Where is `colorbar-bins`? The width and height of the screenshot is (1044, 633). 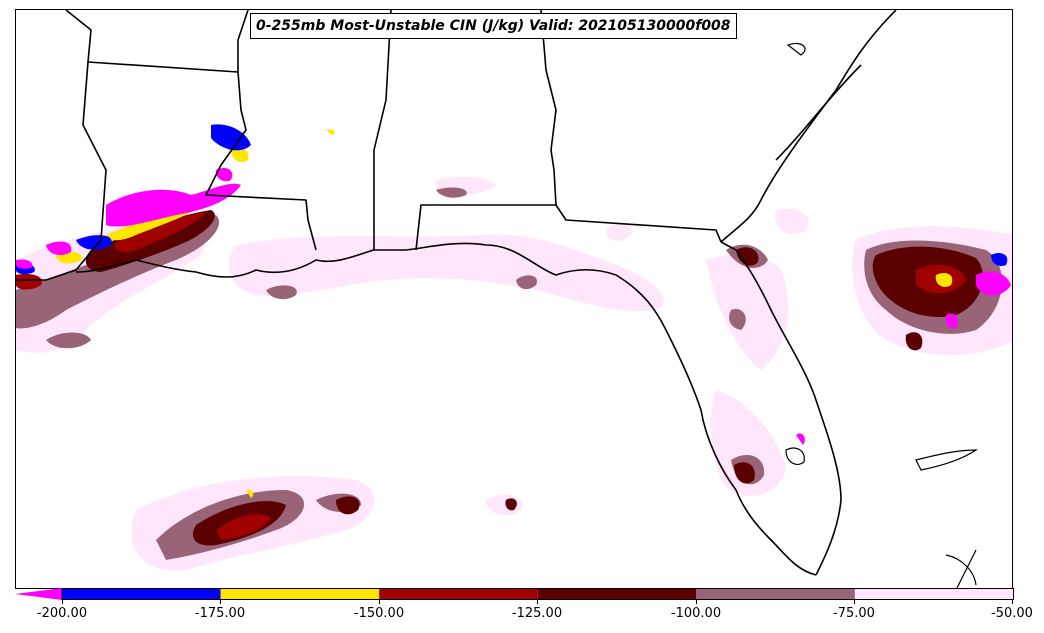 colorbar-bins is located at coordinates (538, 594).